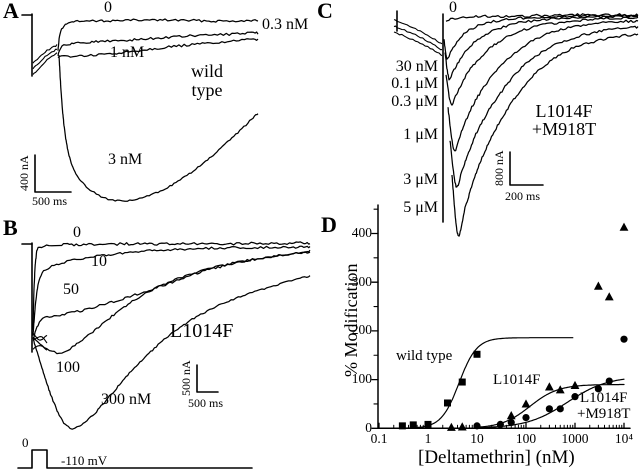  I want to click on panel-b-trace-label-10: 10, so click(99, 261).